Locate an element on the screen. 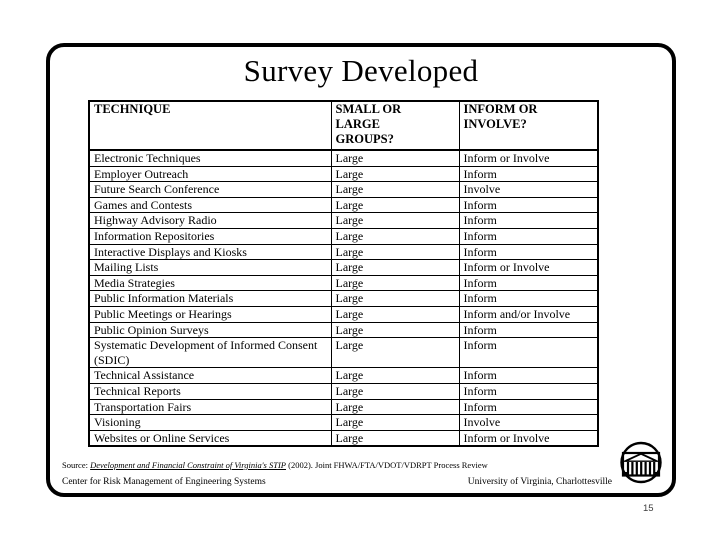 This screenshot has height=540, width=720. table-row: Technical Reports Large Inform is located at coordinates (343, 391).